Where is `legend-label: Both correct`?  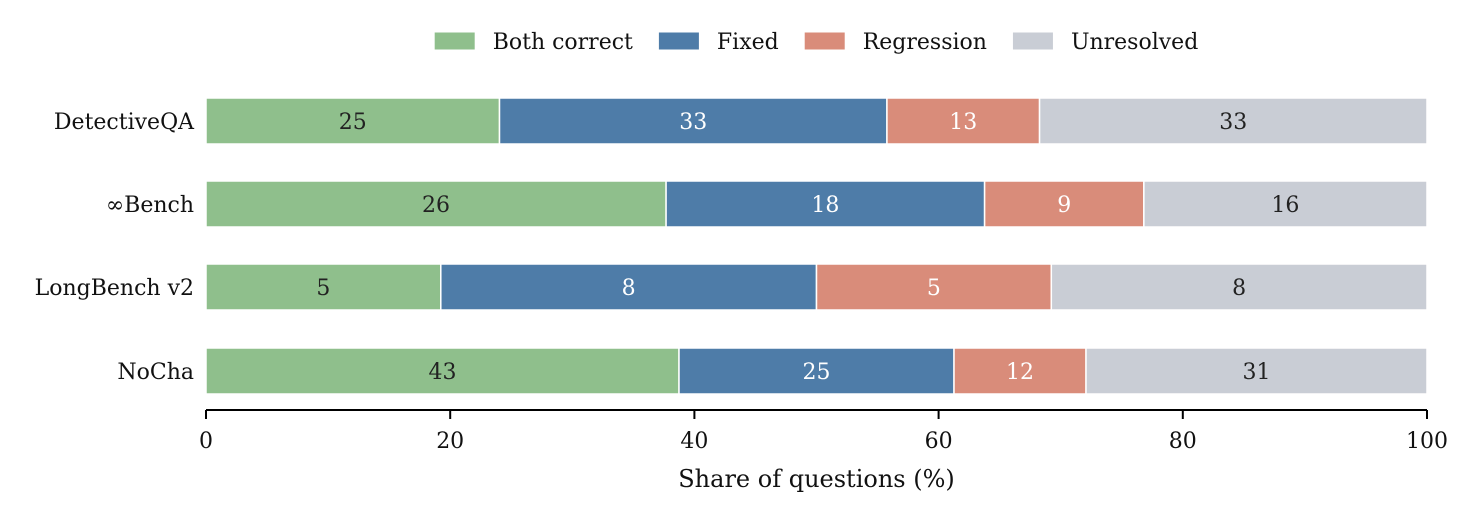 legend-label: Both correct is located at coordinates (563, 42).